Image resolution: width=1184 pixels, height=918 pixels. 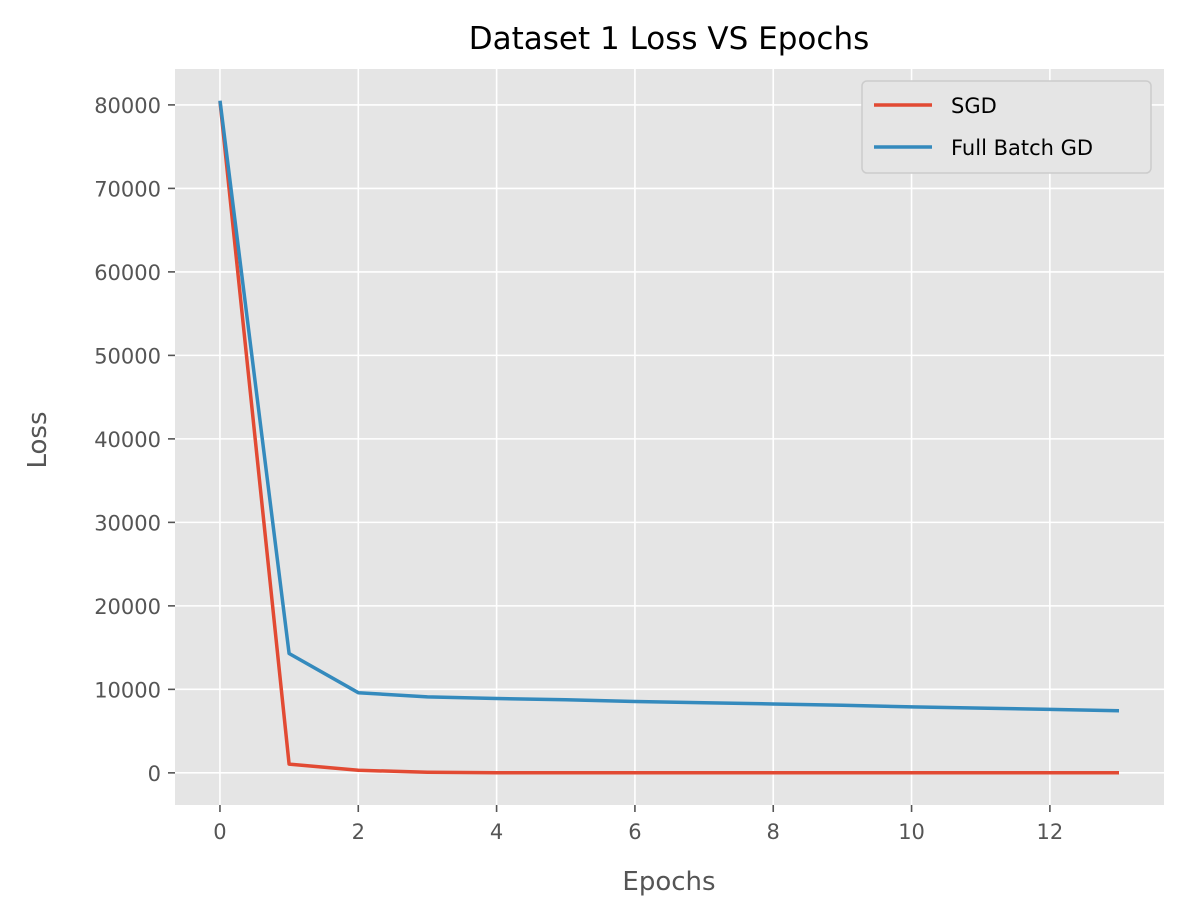 I want to click on x-tick-label: 10, so click(x=911, y=832).